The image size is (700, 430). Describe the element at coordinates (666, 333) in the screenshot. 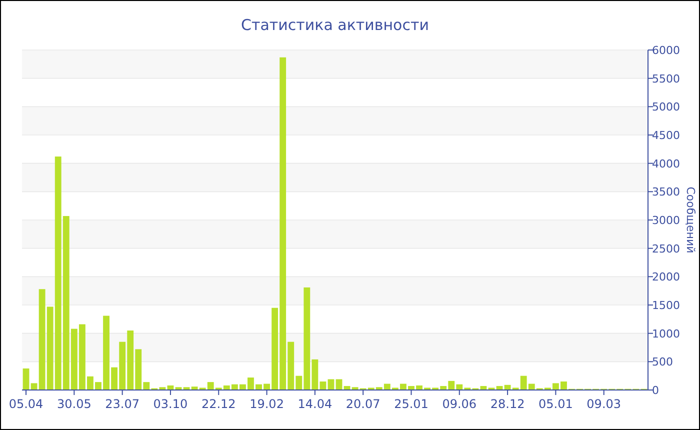

I see `y-tick-label: 1000` at that location.